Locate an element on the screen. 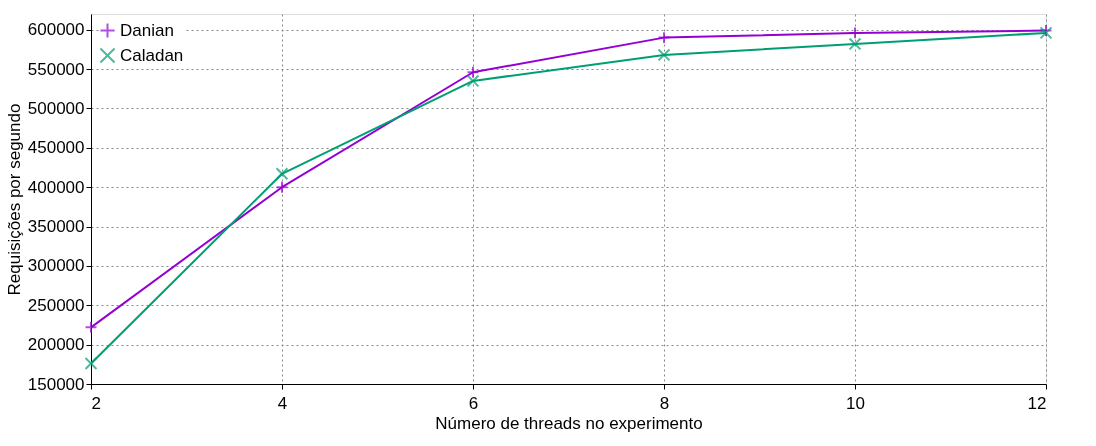 The height and width of the screenshot is (446, 1096). y-tick-label: 350000 is located at coordinates (56, 227).